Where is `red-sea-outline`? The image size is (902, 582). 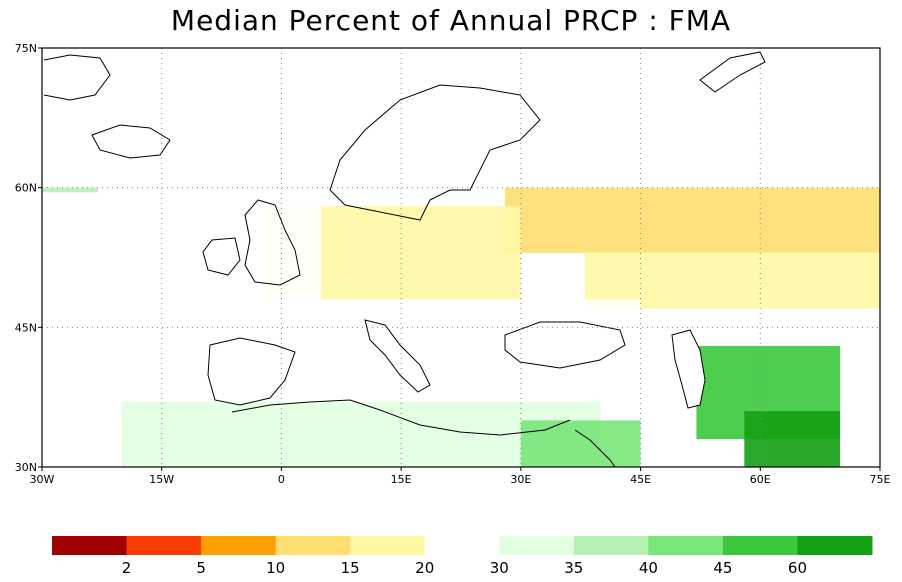
red-sea-outline is located at coordinates (595, 448).